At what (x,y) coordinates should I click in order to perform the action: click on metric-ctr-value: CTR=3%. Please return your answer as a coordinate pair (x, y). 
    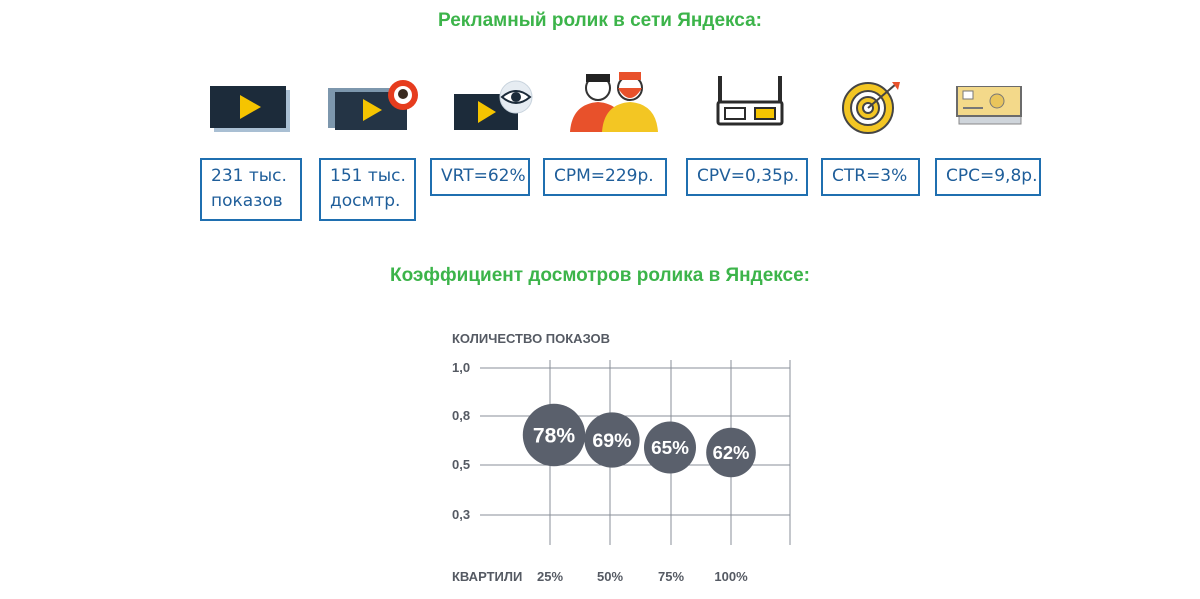
    Looking at the image, I should click on (870, 176).